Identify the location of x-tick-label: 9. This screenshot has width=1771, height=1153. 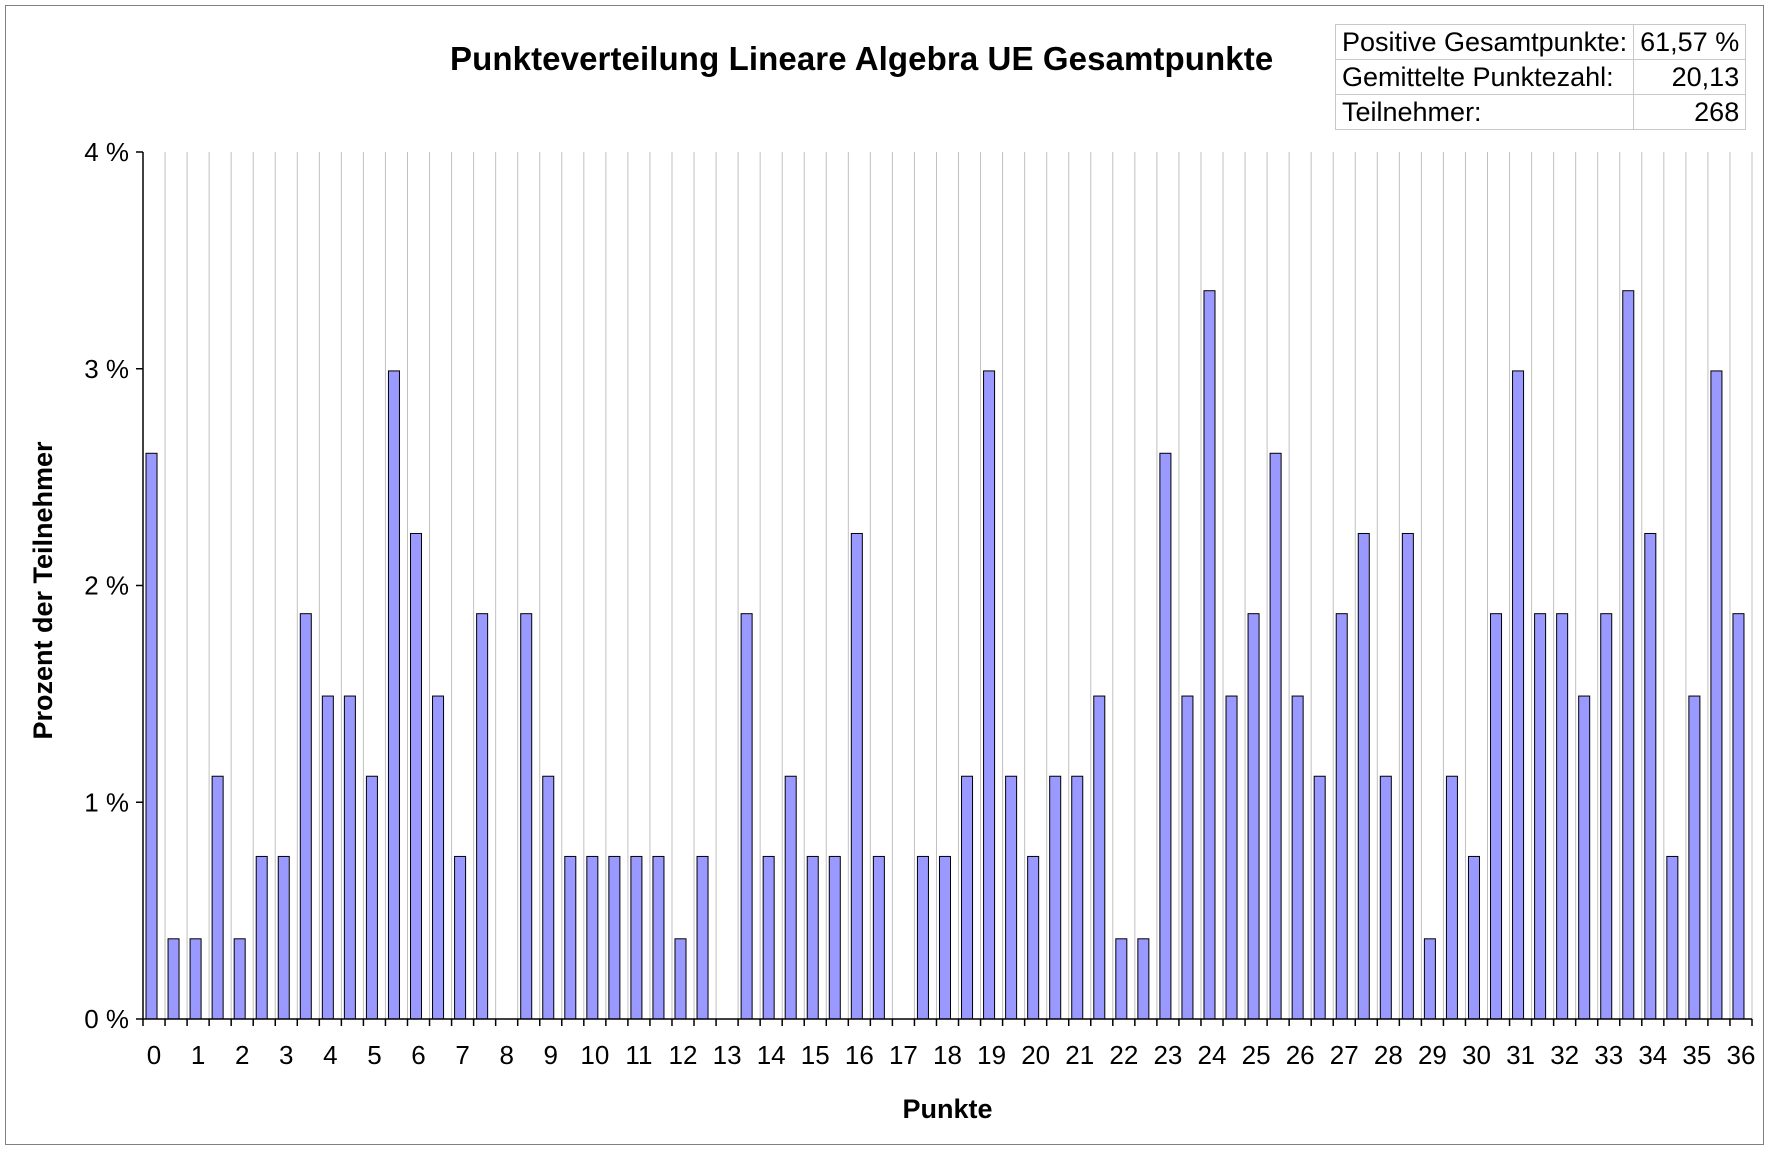
(551, 1055).